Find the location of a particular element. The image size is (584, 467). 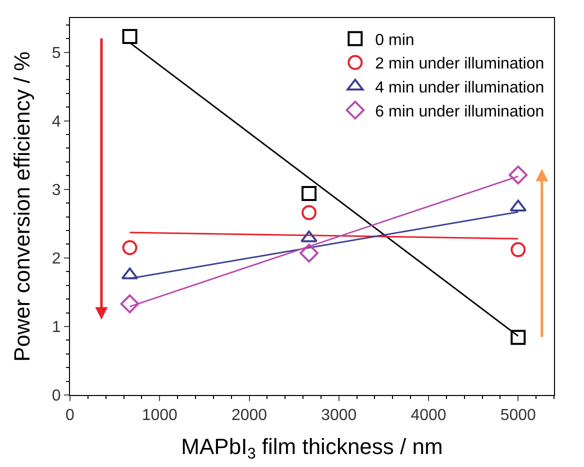

y-tick-label: 1 is located at coordinates (56, 327).